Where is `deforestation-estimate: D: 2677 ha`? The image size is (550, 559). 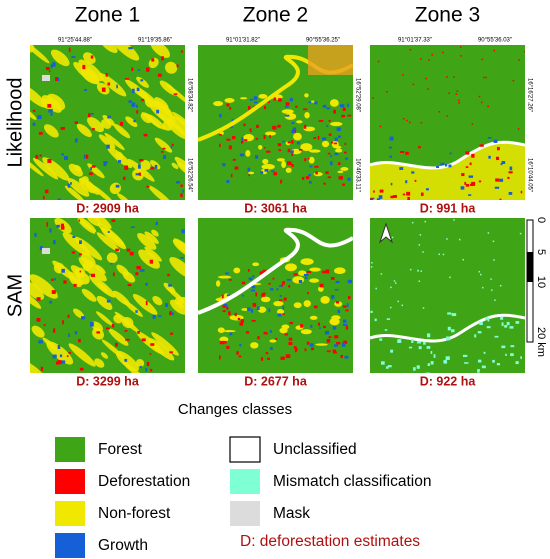
deforestation-estimate: D: 2677 ha is located at coordinates (276, 381).